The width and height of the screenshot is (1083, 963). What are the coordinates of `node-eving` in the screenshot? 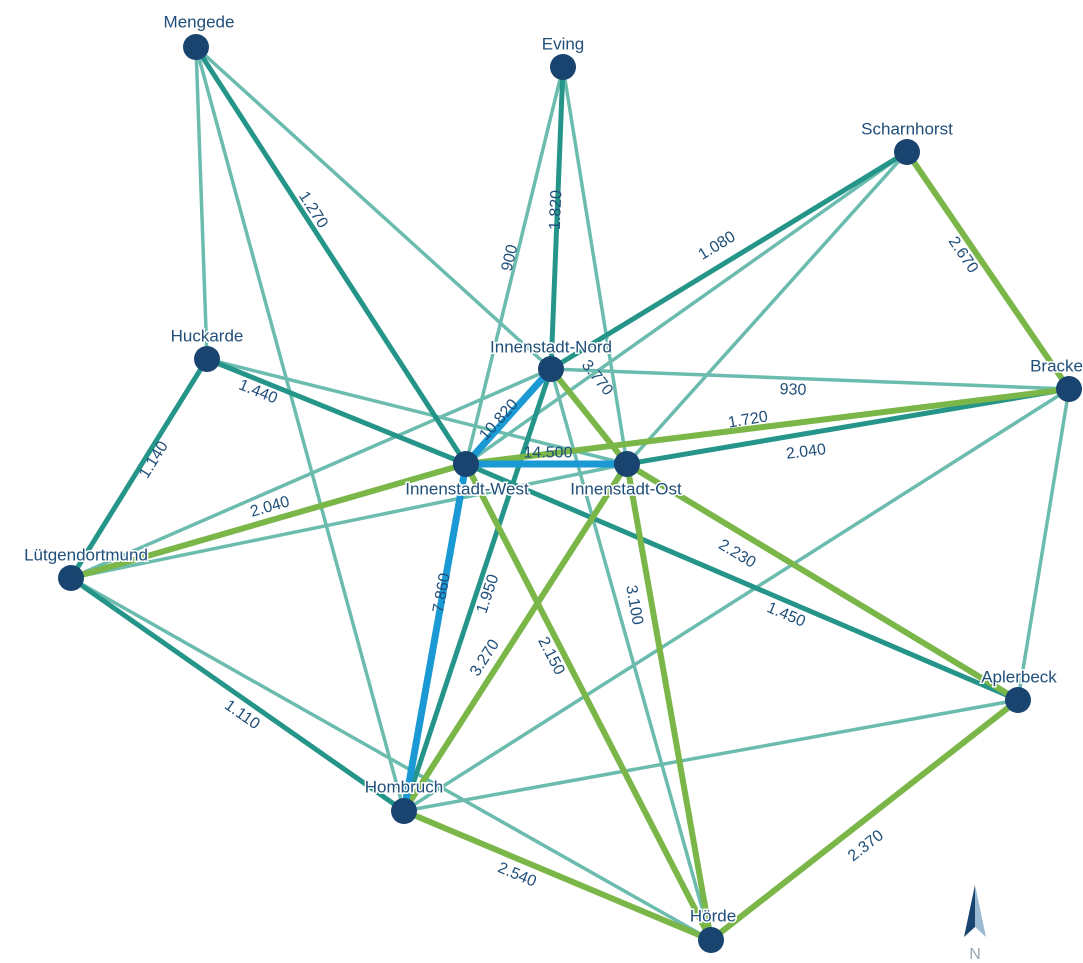 It's located at (563, 67).